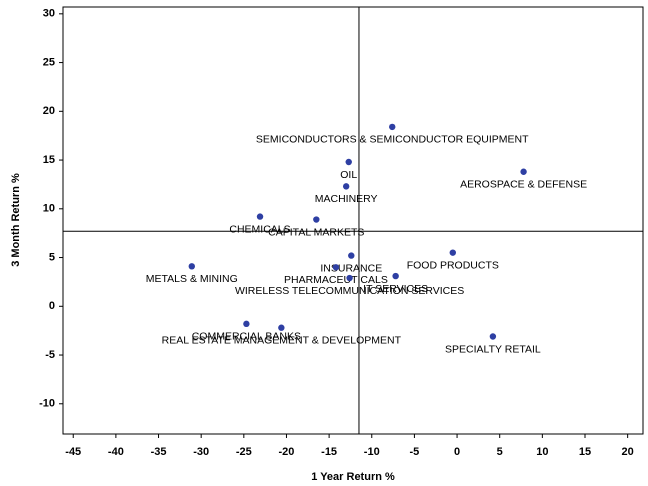  Describe the element at coordinates (159, 452) in the screenshot. I see `x-tick-label: -35` at that location.